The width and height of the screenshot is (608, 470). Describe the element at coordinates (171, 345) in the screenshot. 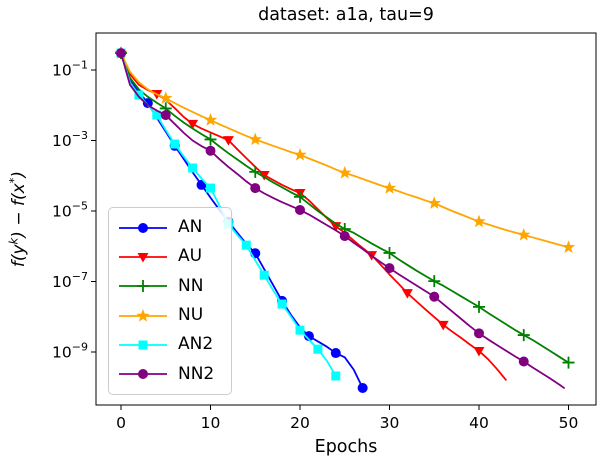

I see `legend-item-AN2: AN2` at that location.